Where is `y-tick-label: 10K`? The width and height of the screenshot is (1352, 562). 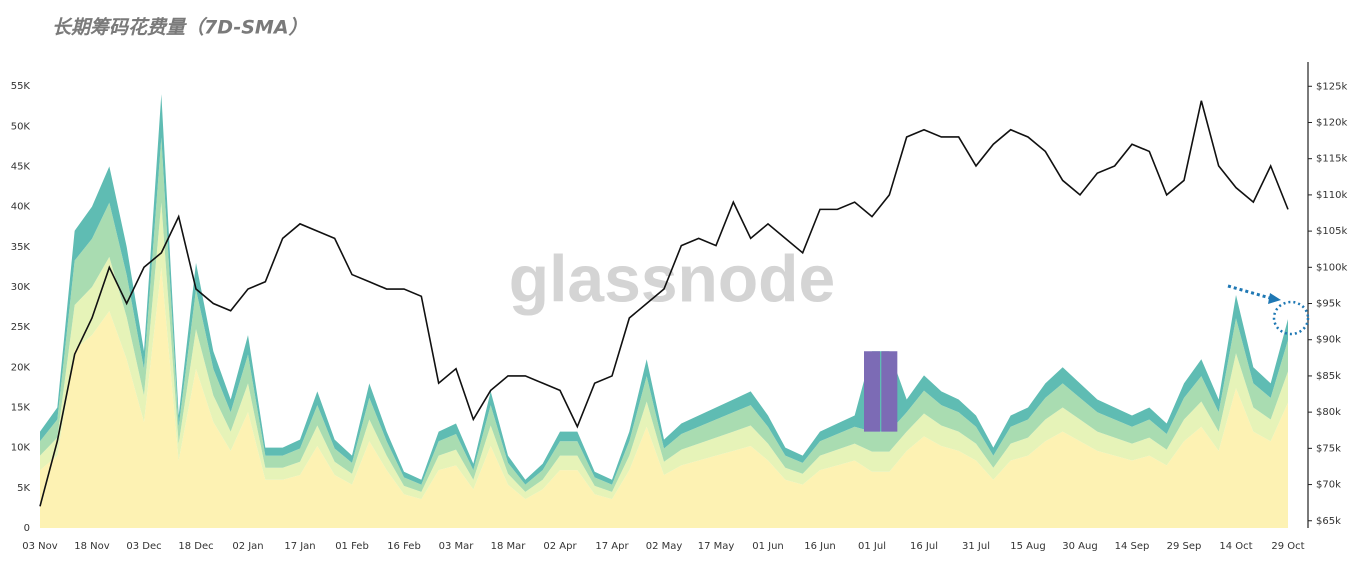
y-tick-label: 10K is located at coordinates (21, 448).